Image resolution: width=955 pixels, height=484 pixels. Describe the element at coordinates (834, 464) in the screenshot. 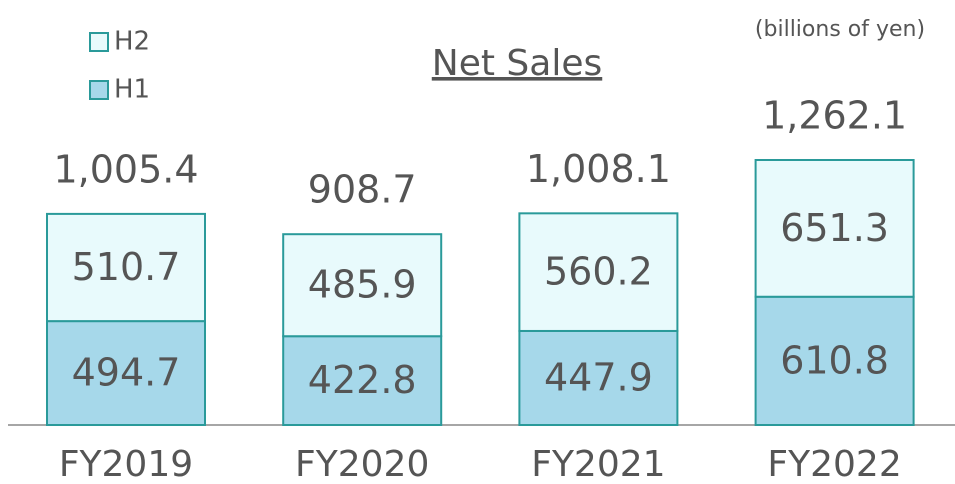

I see `x-tick-label: FY2022` at that location.